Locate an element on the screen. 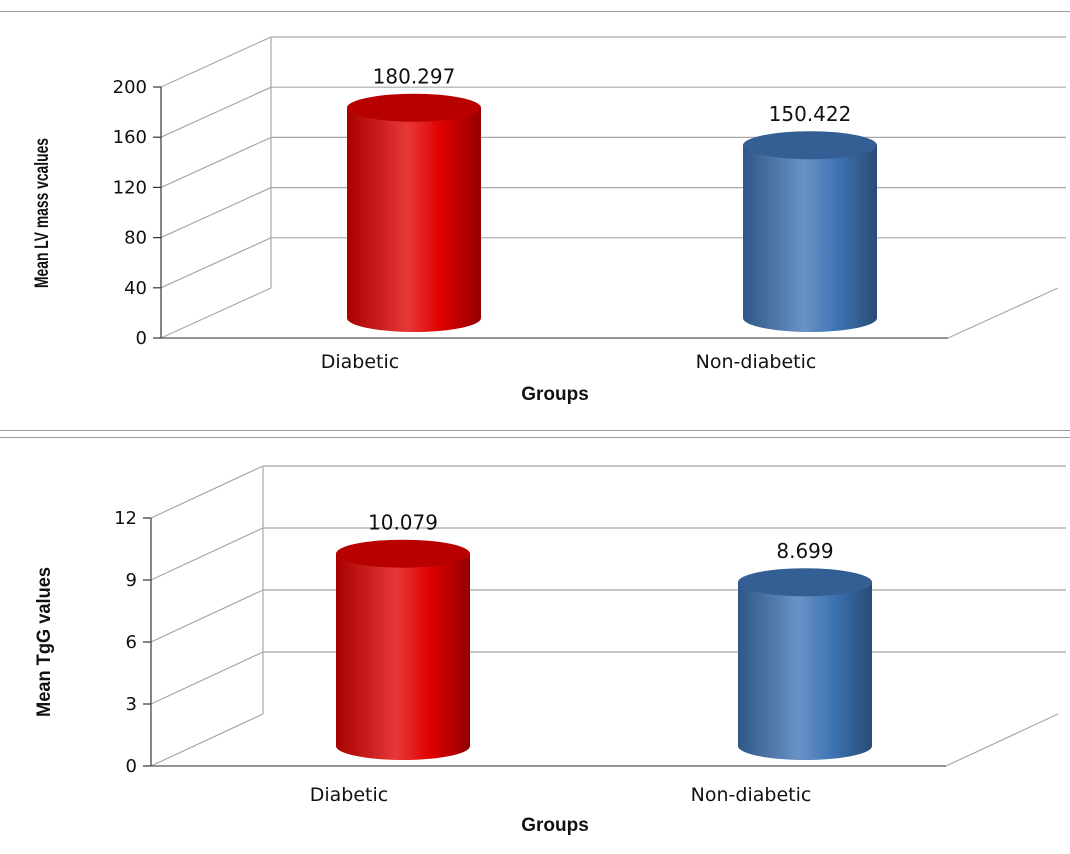  y-tick-label: 6 is located at coordinates (131, 642).